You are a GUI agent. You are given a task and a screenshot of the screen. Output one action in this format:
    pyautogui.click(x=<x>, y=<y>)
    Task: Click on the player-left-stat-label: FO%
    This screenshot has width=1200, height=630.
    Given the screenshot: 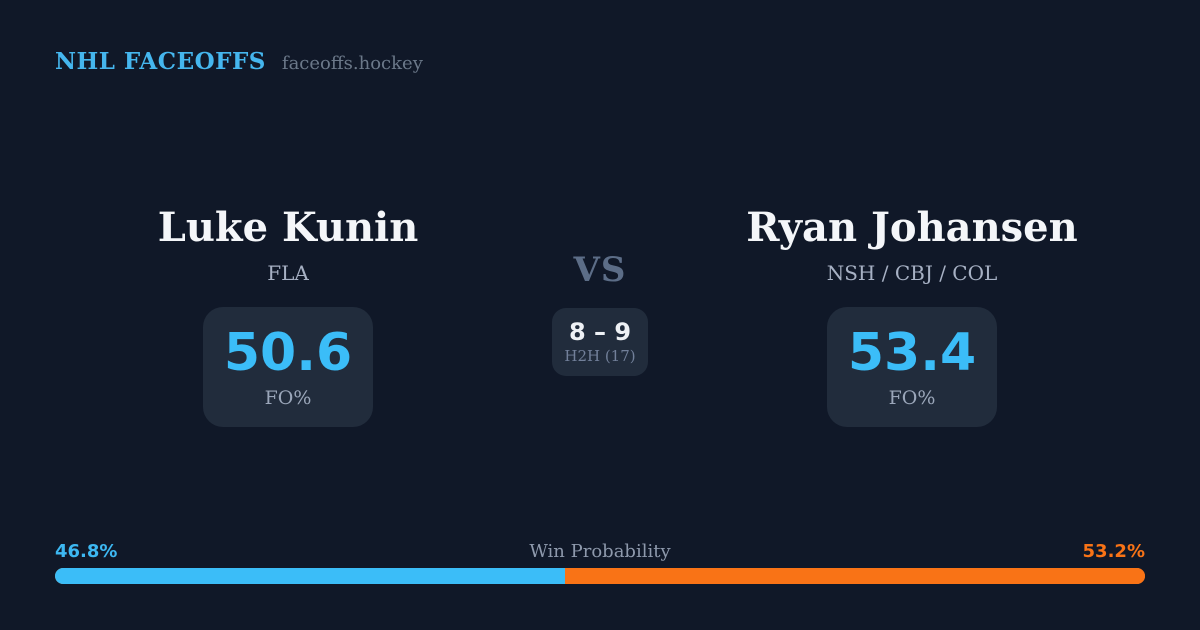 What is the action you would take?
    pyautogui.click(x=288, y=398)
    